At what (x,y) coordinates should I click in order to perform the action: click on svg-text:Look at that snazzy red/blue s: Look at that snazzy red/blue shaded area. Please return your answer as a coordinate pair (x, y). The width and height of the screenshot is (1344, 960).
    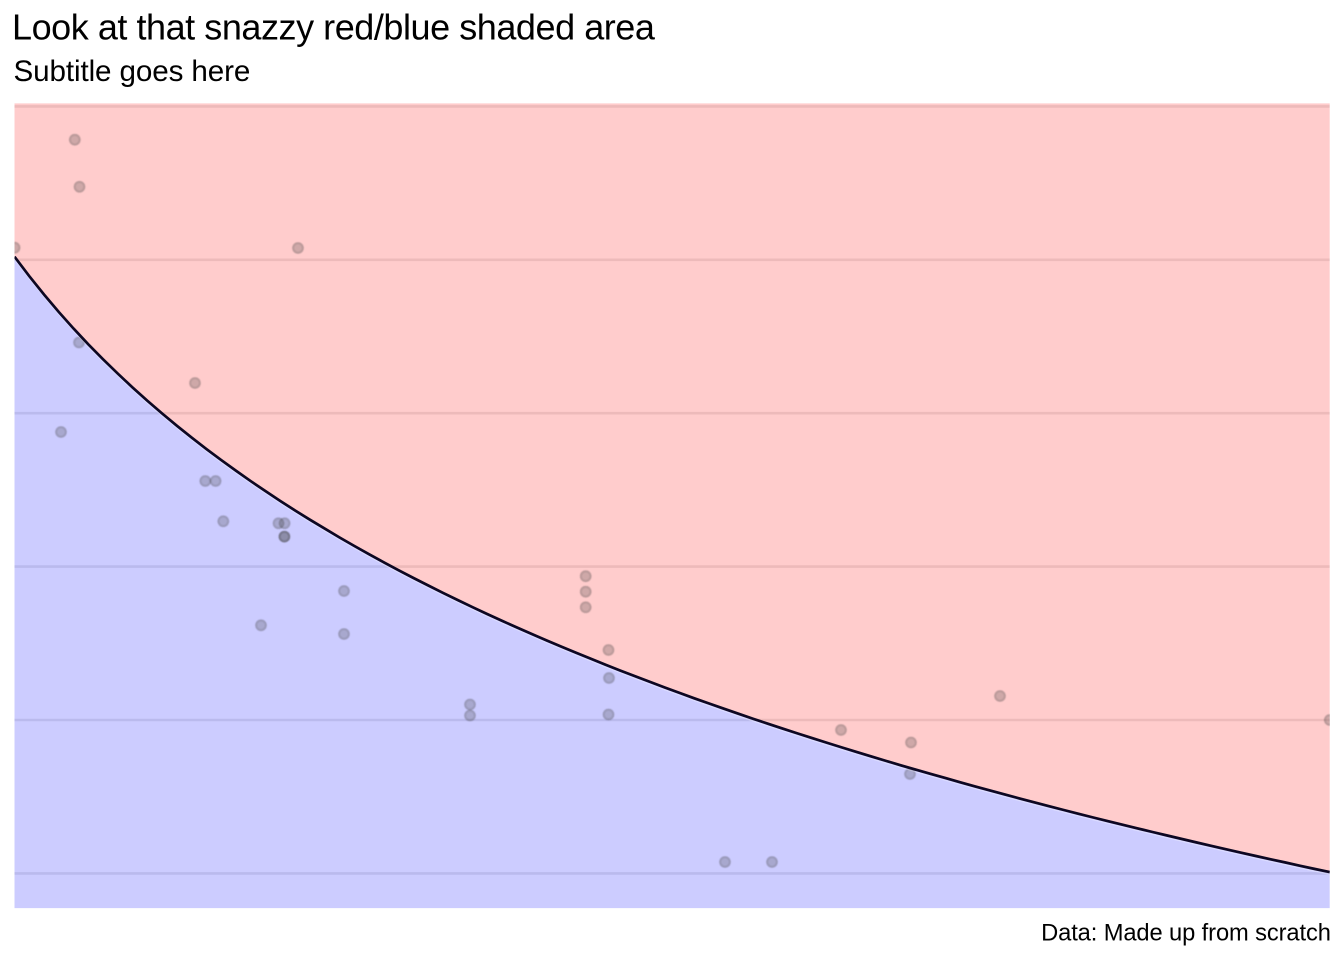
    Looking at the image, I should click on (334, 26).